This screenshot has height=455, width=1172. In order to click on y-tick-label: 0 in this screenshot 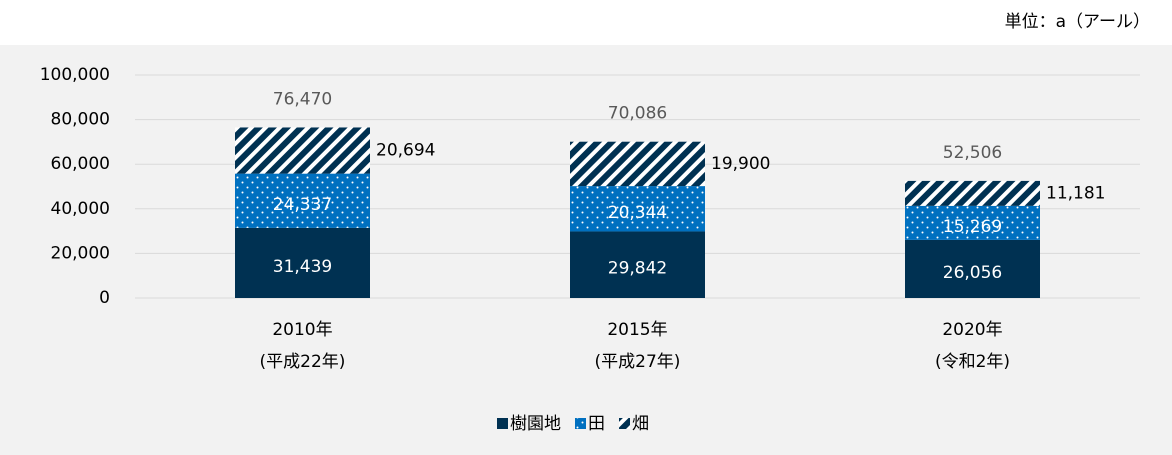, I will do `click(104, 298)`.